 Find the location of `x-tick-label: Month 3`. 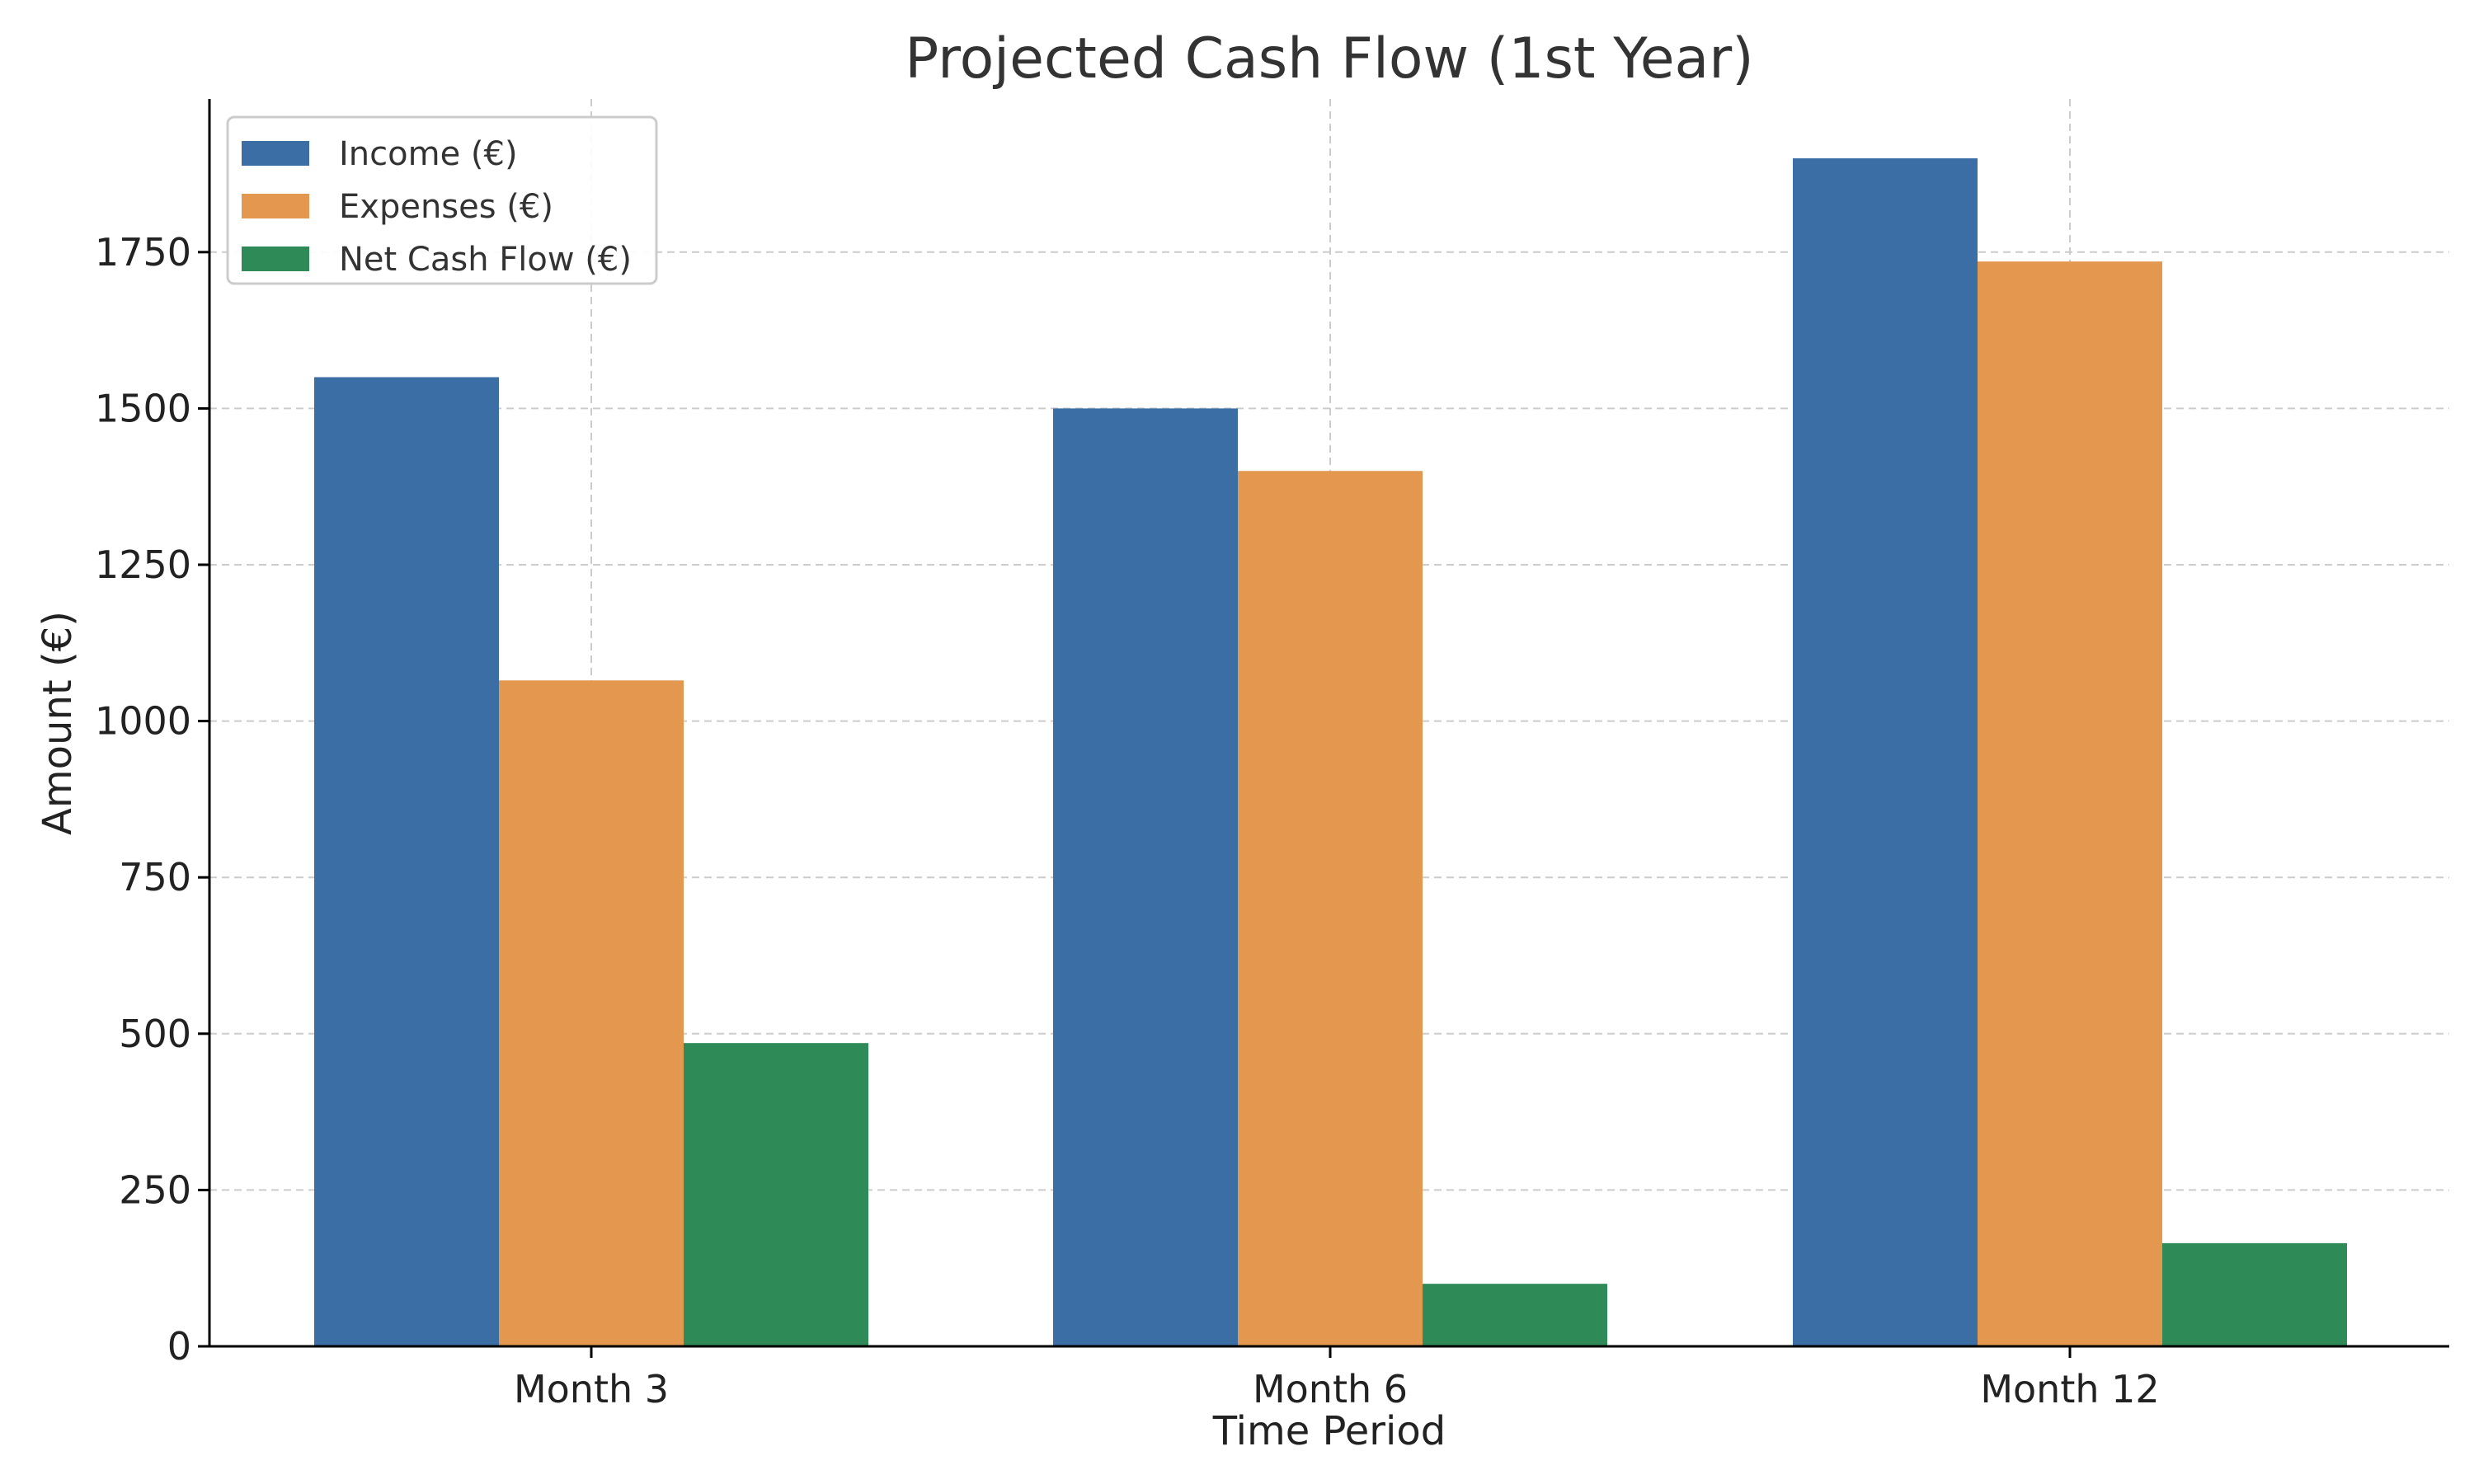

x-tick-label: Month 3 is located at coordinates (591, 1389).